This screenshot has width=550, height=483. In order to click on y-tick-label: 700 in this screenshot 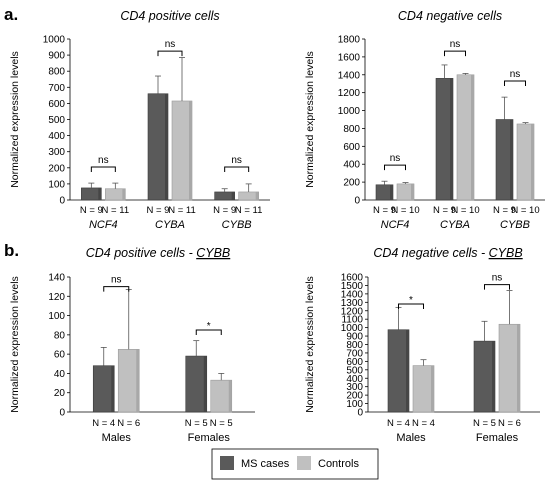, I will do `click(56, 88)`.